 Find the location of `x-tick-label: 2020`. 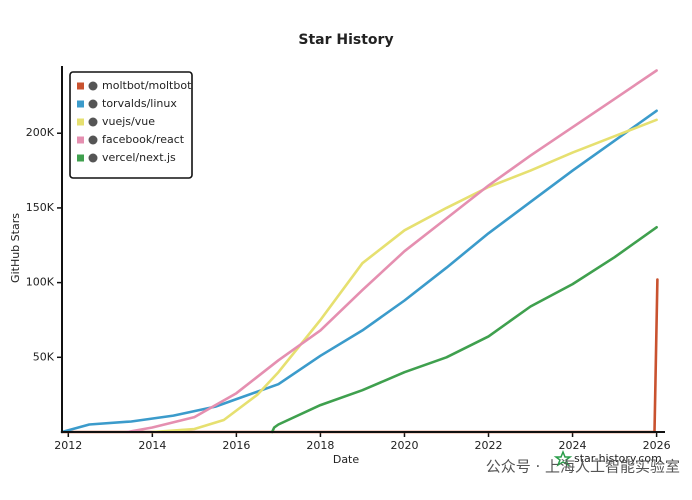

x-tick-label: 2020 is located at coordinates (404, 445).